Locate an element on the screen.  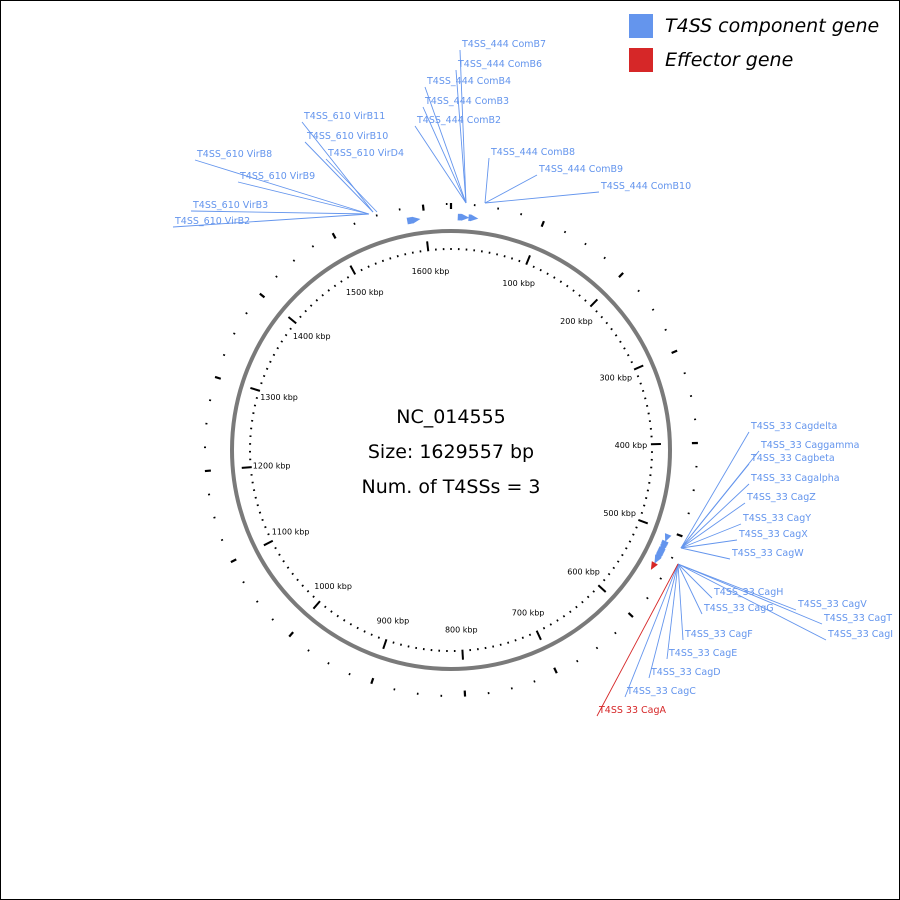
gene-label: T4SS_444 ComB2 is located at coordinates (458, 120).